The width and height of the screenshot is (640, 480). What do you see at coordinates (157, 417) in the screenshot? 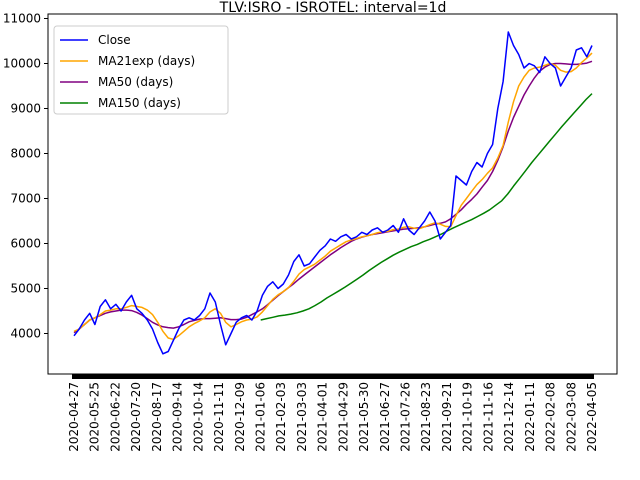
I see `x-tick-label: 2020-08-17` at bounding box center [157, 417].